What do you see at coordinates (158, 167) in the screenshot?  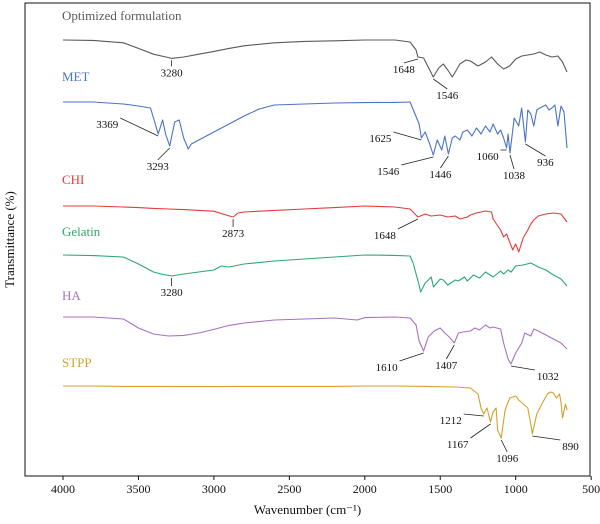 I see `peak-label: 3293` at bounding box center [158, 167].